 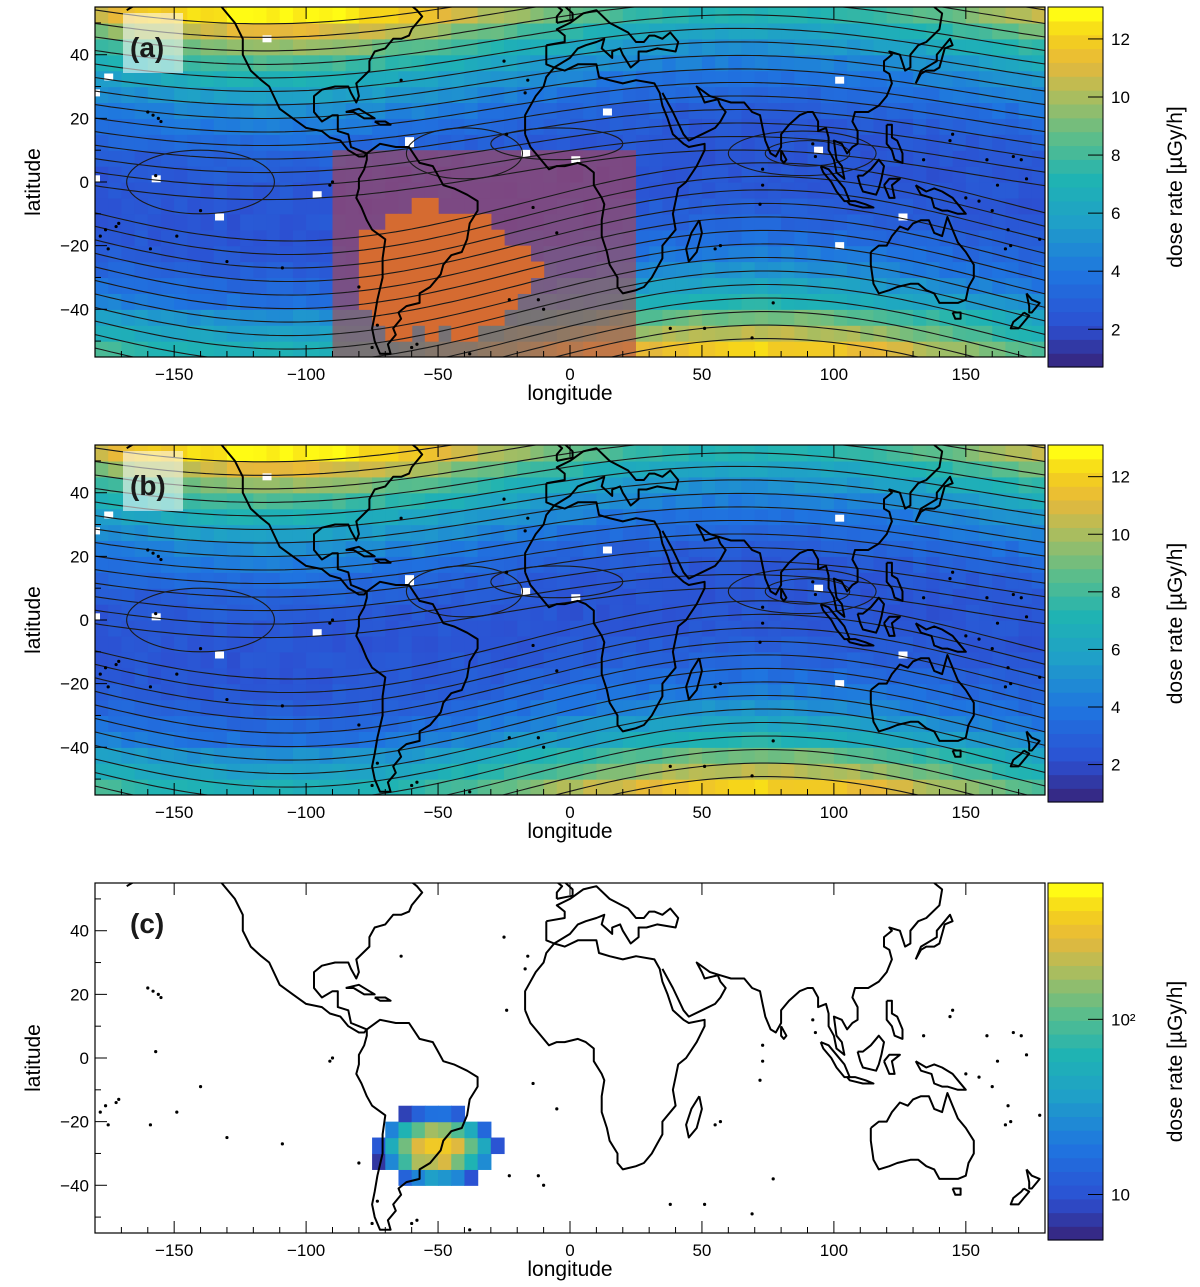 I want to click on panel-label: (c), so click(x=147, y=923).